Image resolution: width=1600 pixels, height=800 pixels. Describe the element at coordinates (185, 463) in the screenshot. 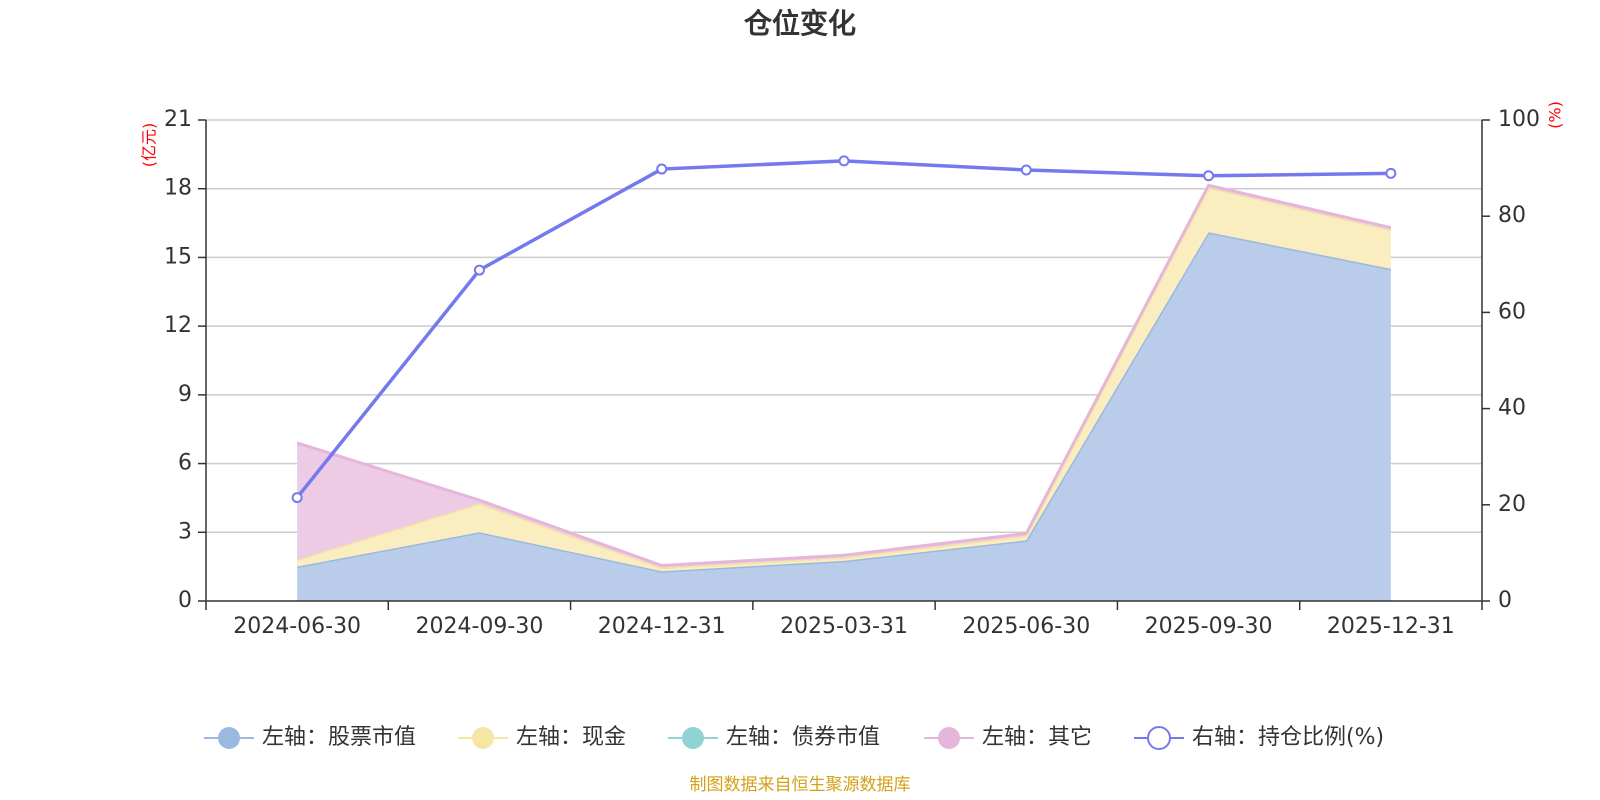

I see `left-axis-tick-label: 6` at that location.